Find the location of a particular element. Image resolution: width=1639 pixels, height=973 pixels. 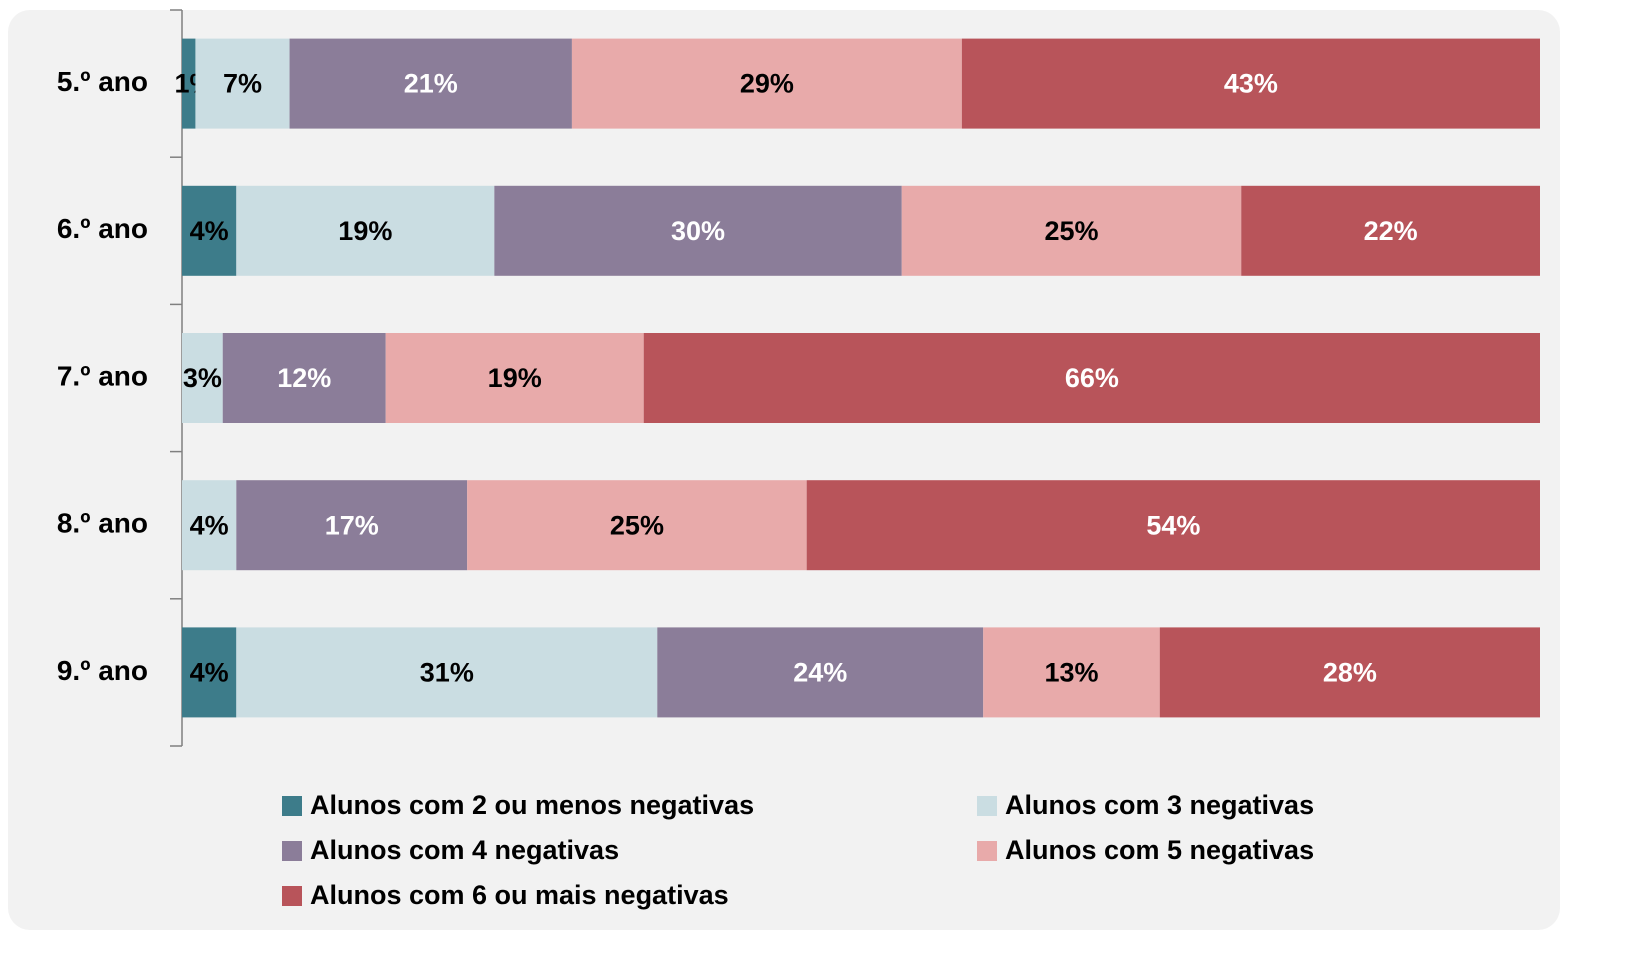

value-label: 31% is located at coordinates (447, 673).